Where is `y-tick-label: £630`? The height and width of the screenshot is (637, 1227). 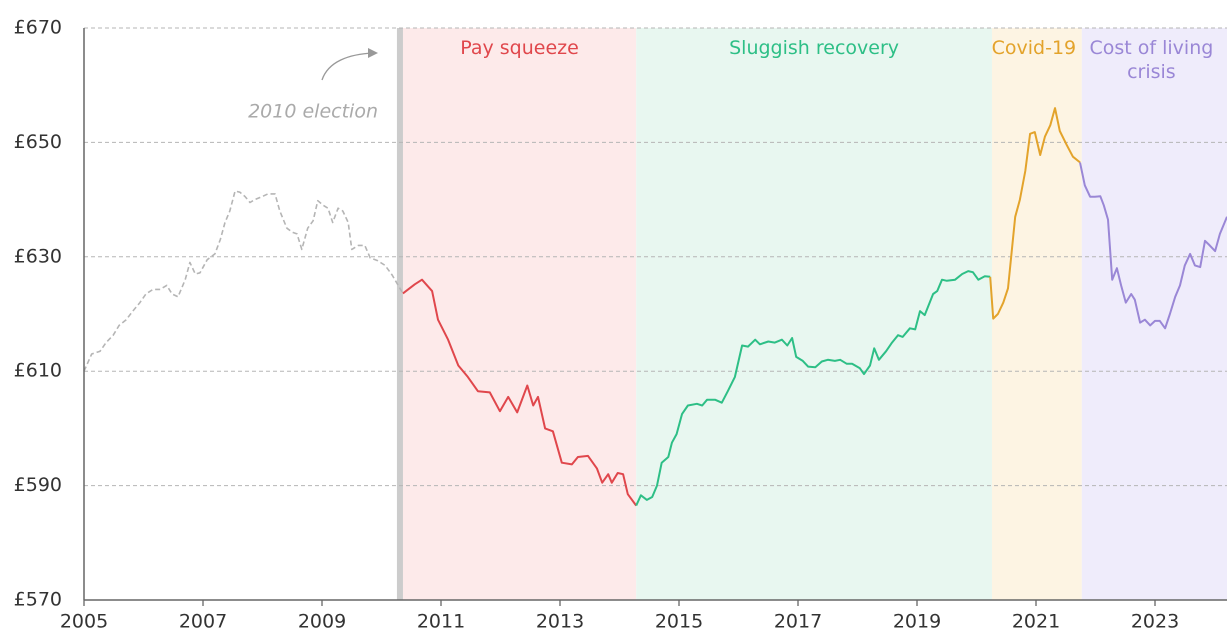 y-tick-label: £630 is located at coordinates (38, 256).